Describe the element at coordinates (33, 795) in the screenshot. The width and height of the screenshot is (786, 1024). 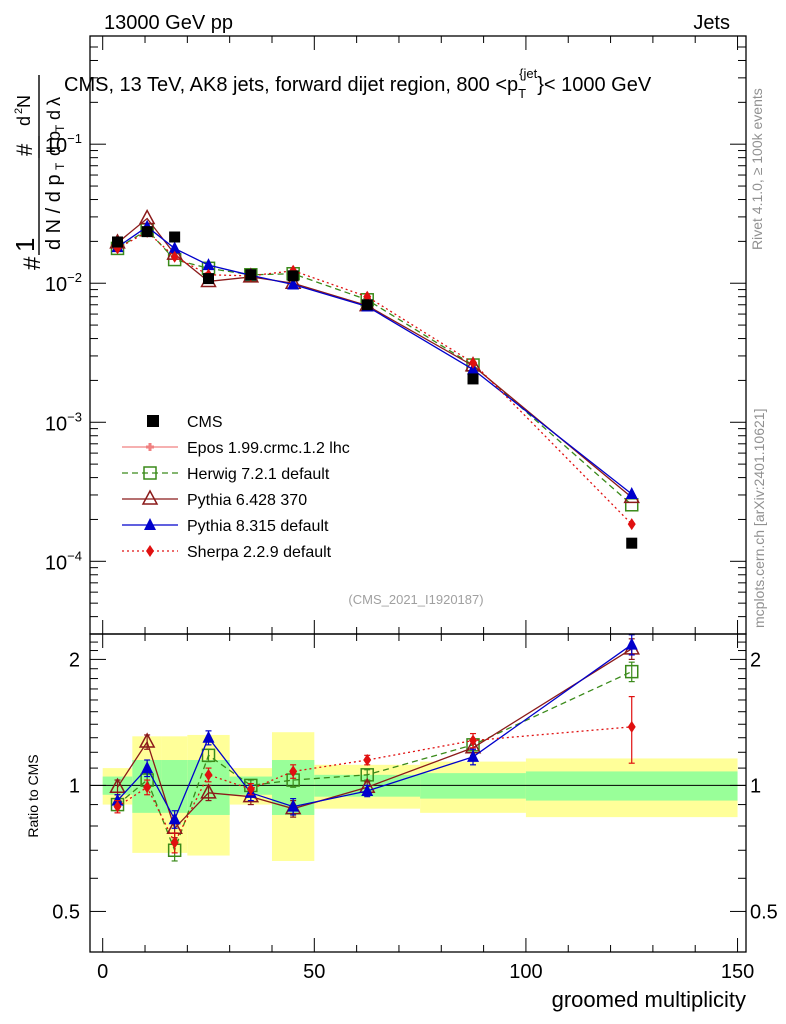
I see `ratio-y-axis-label: Ratio to CMS` at that location.